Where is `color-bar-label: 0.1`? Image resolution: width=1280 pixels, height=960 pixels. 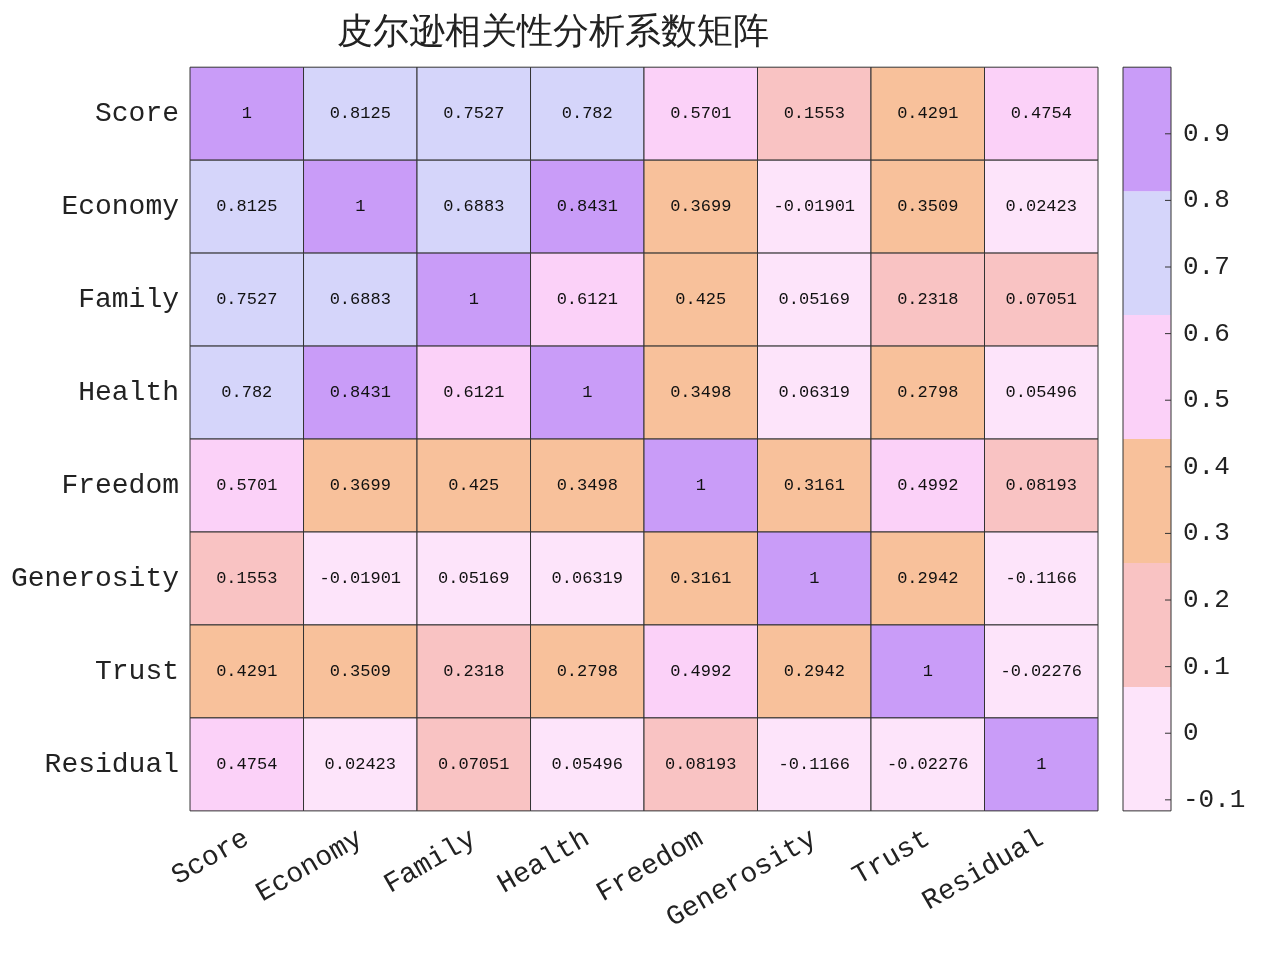 color-bar-label: 0.1 is located at coordinates (1206, 666).